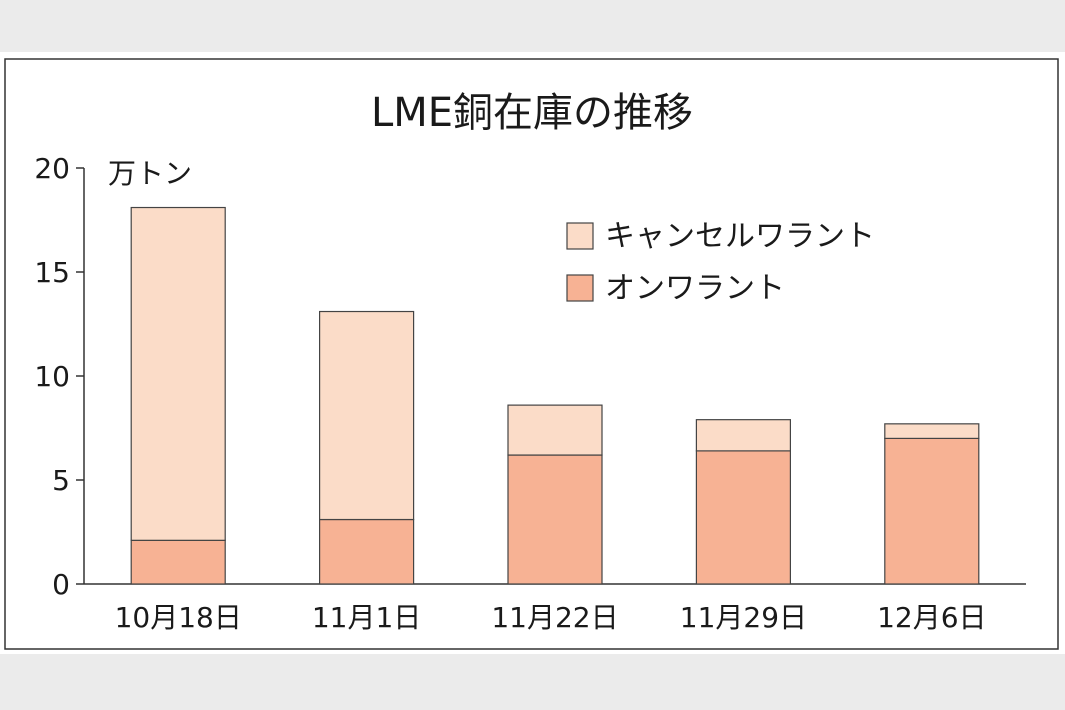 The width and height of the screenshot is (1065, 710). I want to click on y-tick-label: 15, so click(52, 272).